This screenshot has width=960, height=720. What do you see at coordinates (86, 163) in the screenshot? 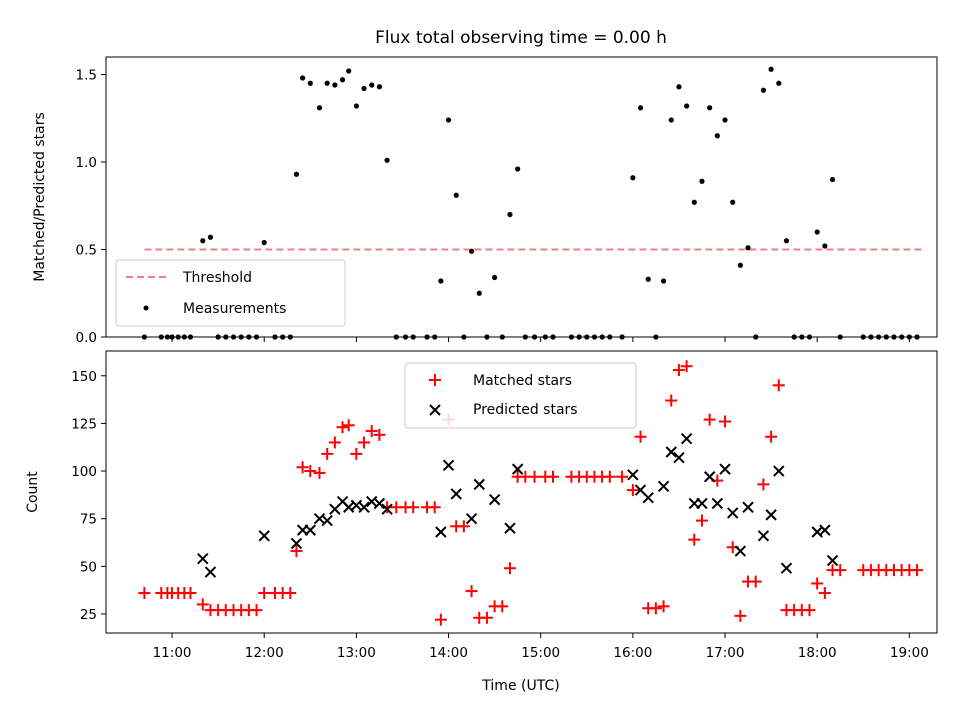
I see `y-tick-label: 1.0` at bounding box center [86, 163].